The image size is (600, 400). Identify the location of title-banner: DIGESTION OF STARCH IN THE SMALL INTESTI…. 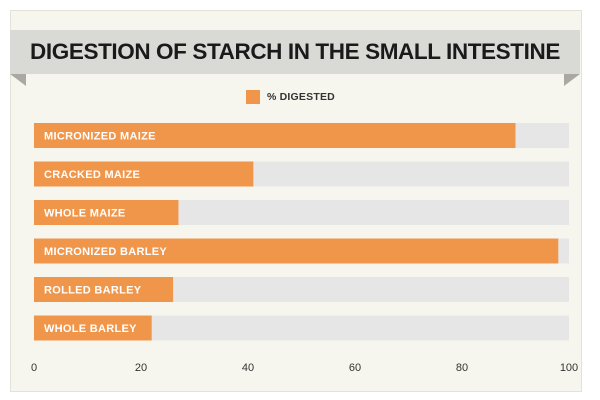
(295, 52).